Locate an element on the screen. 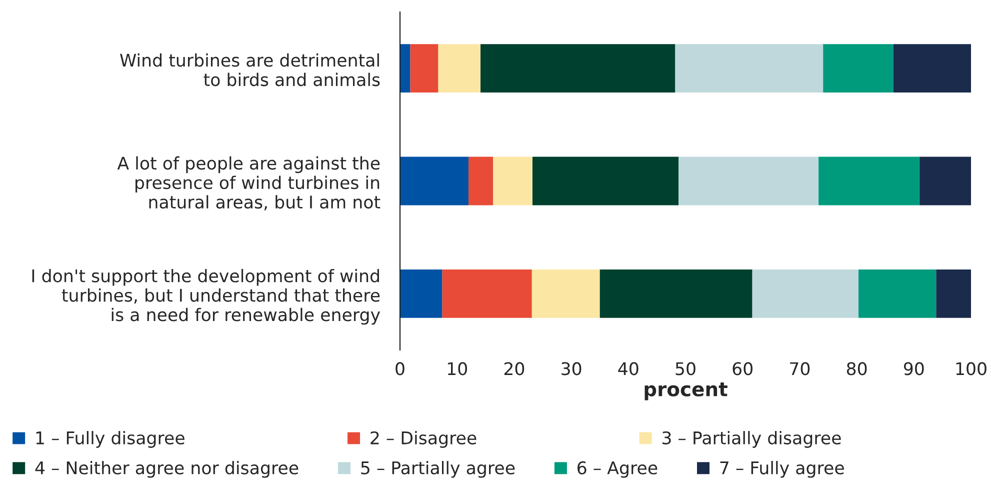 This screenshot has width=991, height=483. y-tick-label: Wind turbines are detrimental to birds and animals is located at coordinates (250, 69).